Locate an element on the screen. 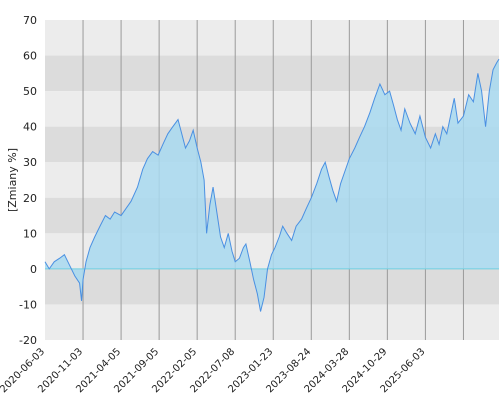 The height and width of the screenshot is (400, 500). y-tick-labels: 70 60 50 40 30 20 10 0 -10 -20 is located at coordinates (28, 180).